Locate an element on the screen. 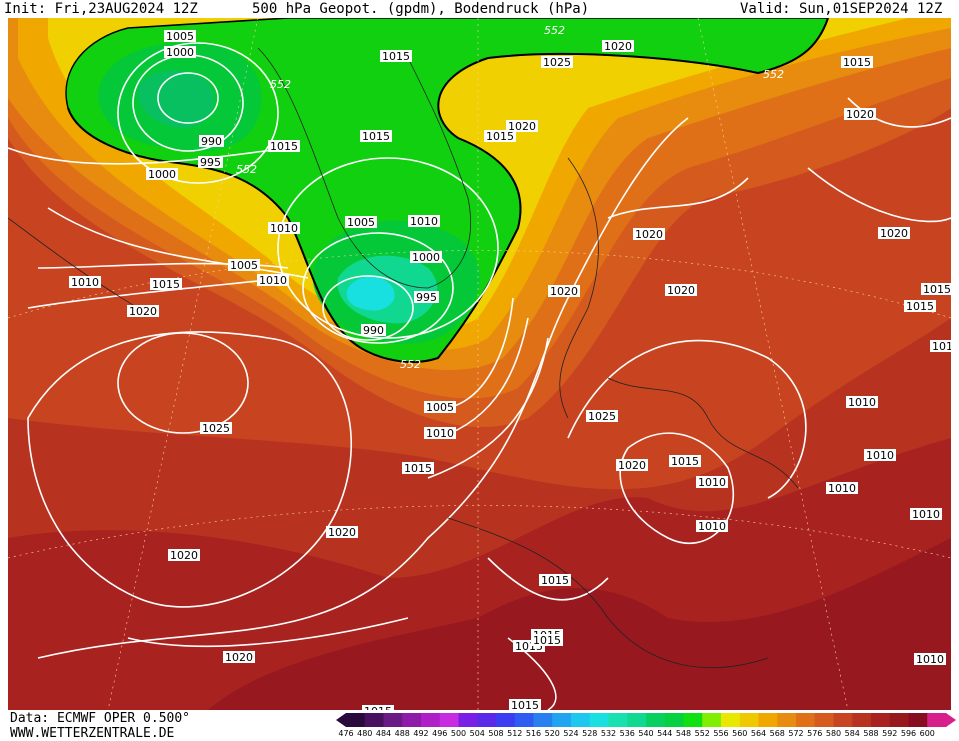 This screenshot has height=741, width=959. colorbar-tick-label: 588 is located at coordinates (871, 733).